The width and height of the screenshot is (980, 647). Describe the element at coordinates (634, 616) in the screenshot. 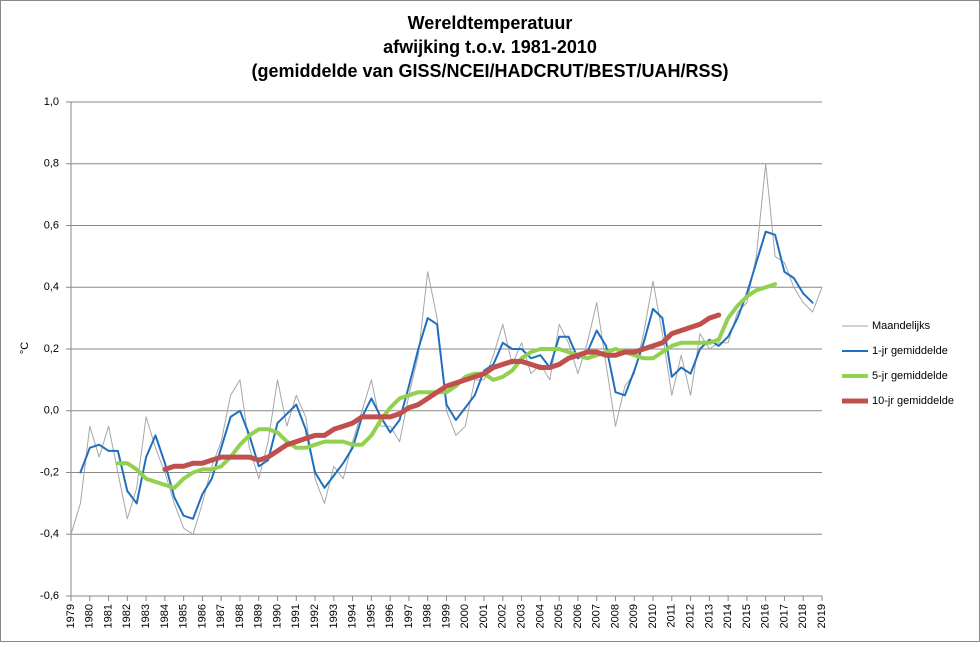

I see `x-tick-label: 2009` at that location.